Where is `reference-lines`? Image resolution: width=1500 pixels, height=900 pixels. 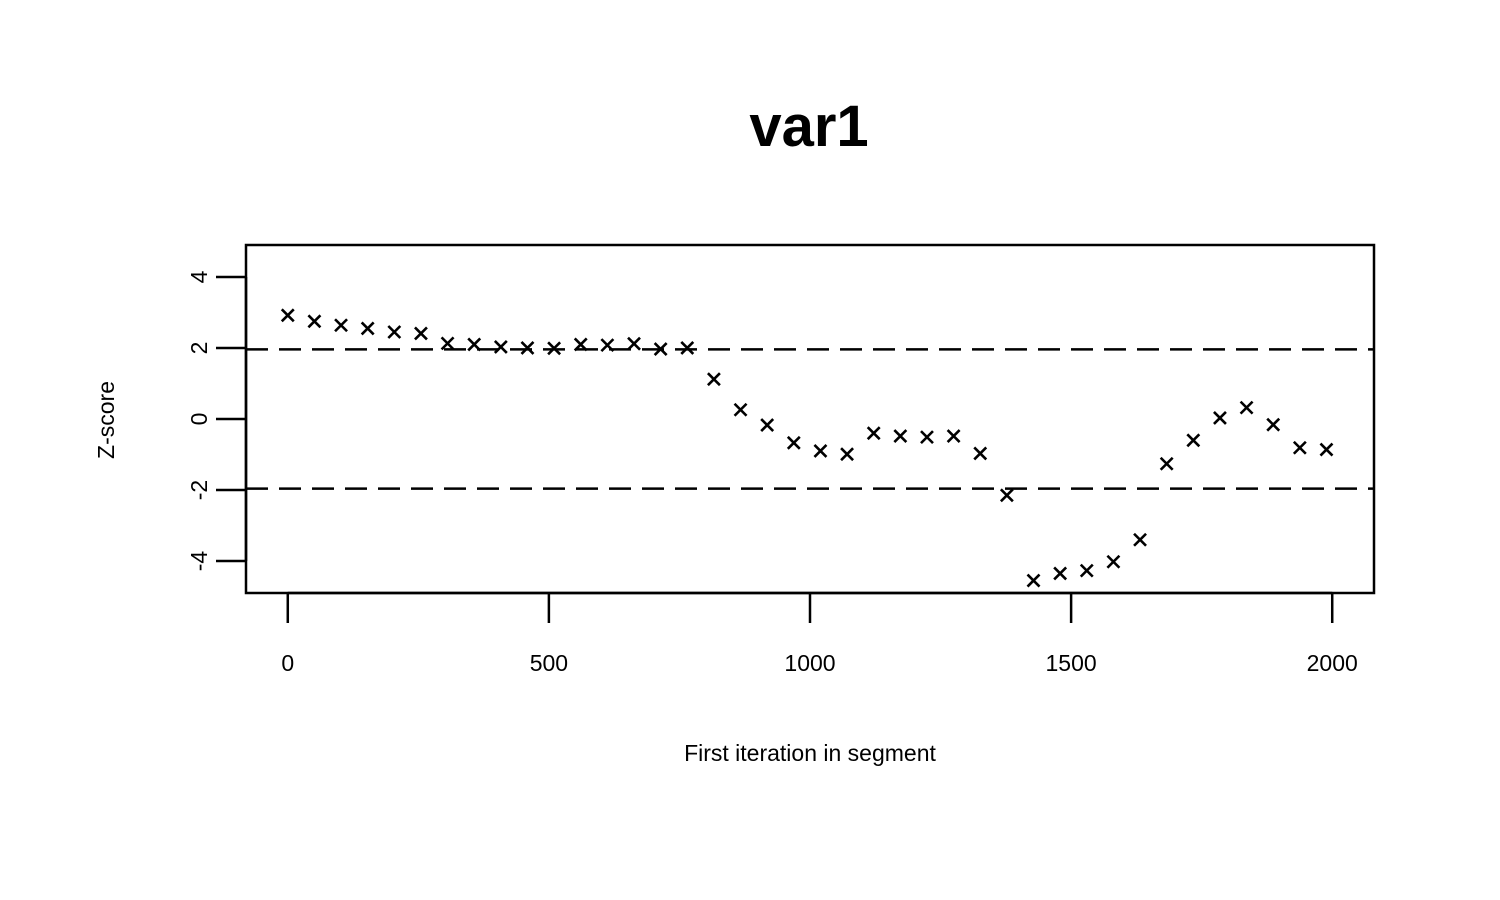
reference-lines is located at coordinates (810, 419).